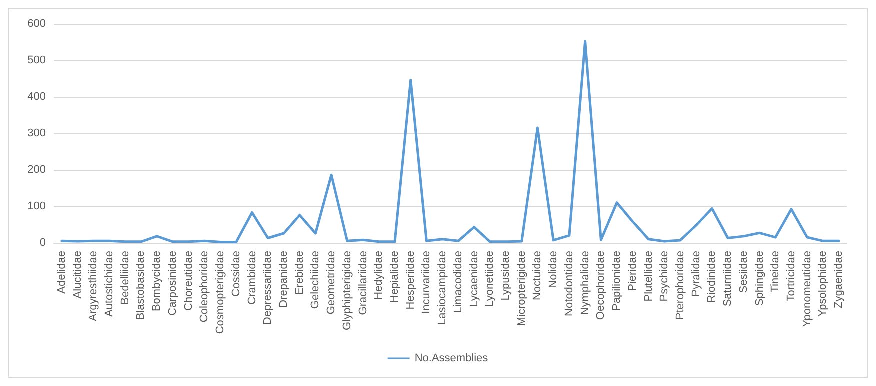 Image resolution: width=876 pixels, height=386 pixels. I want to click on x-tick-label: Micropterigidae, so click(522, 288).